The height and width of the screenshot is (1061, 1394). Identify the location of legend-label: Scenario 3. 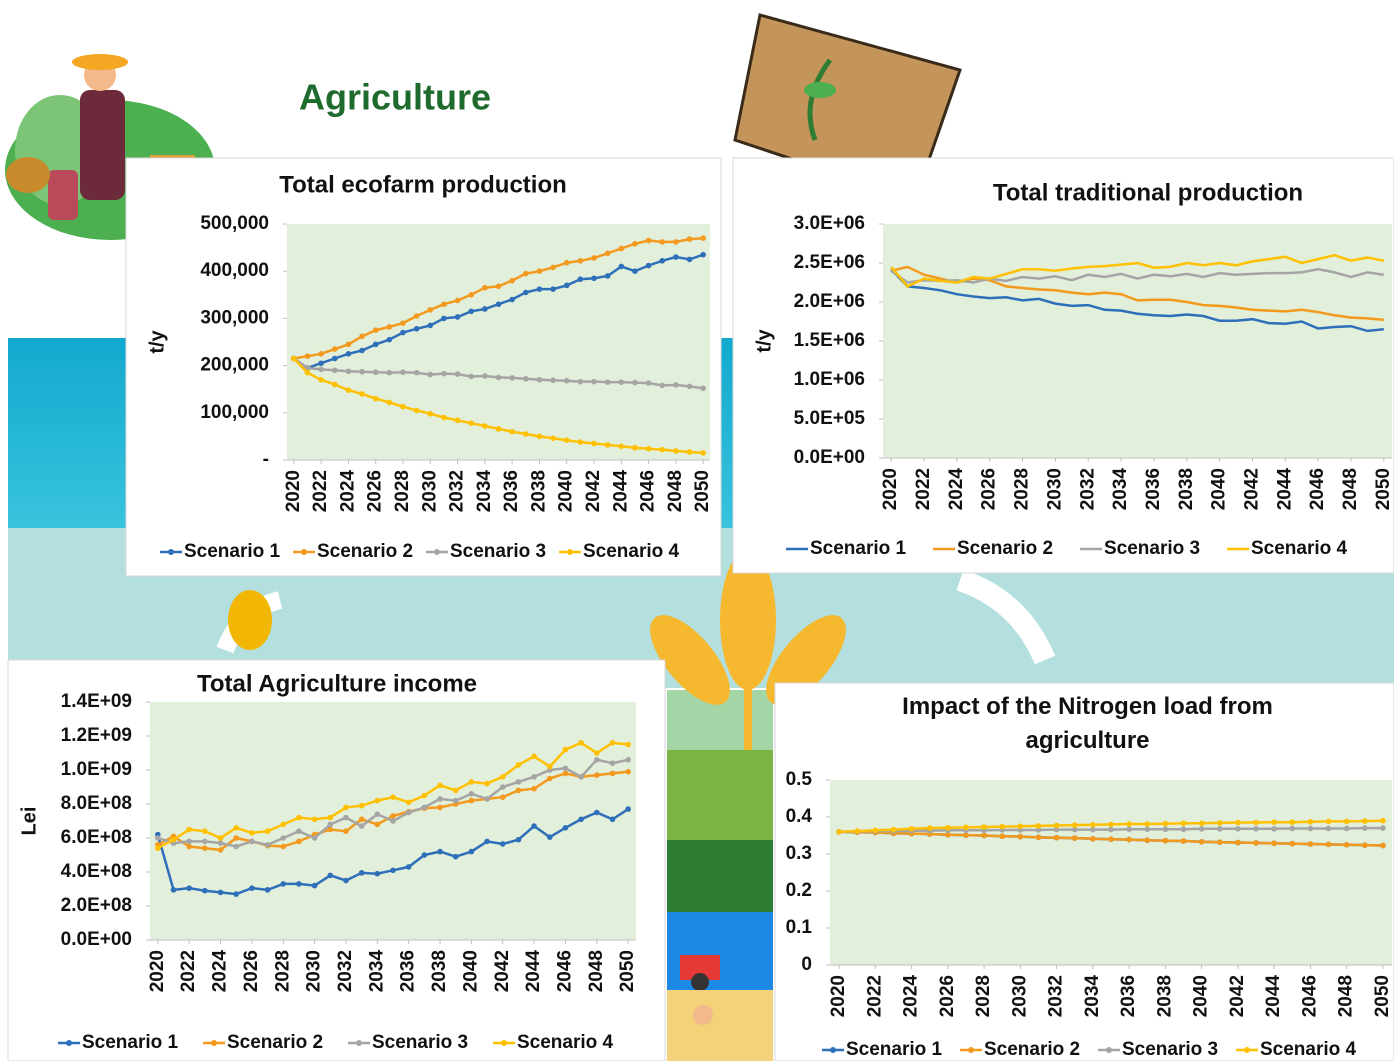
(1152, 548).